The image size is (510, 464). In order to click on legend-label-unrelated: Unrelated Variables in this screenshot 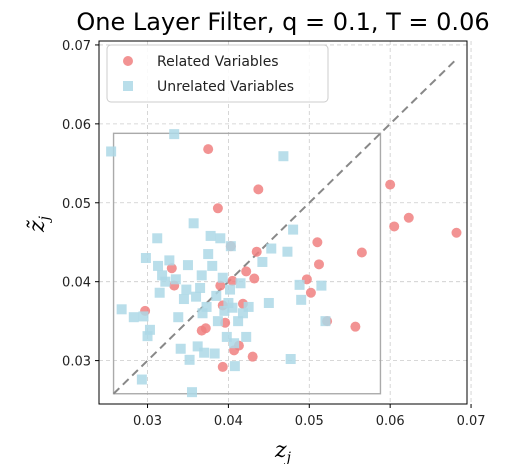, I will do `click(225, 87)`.